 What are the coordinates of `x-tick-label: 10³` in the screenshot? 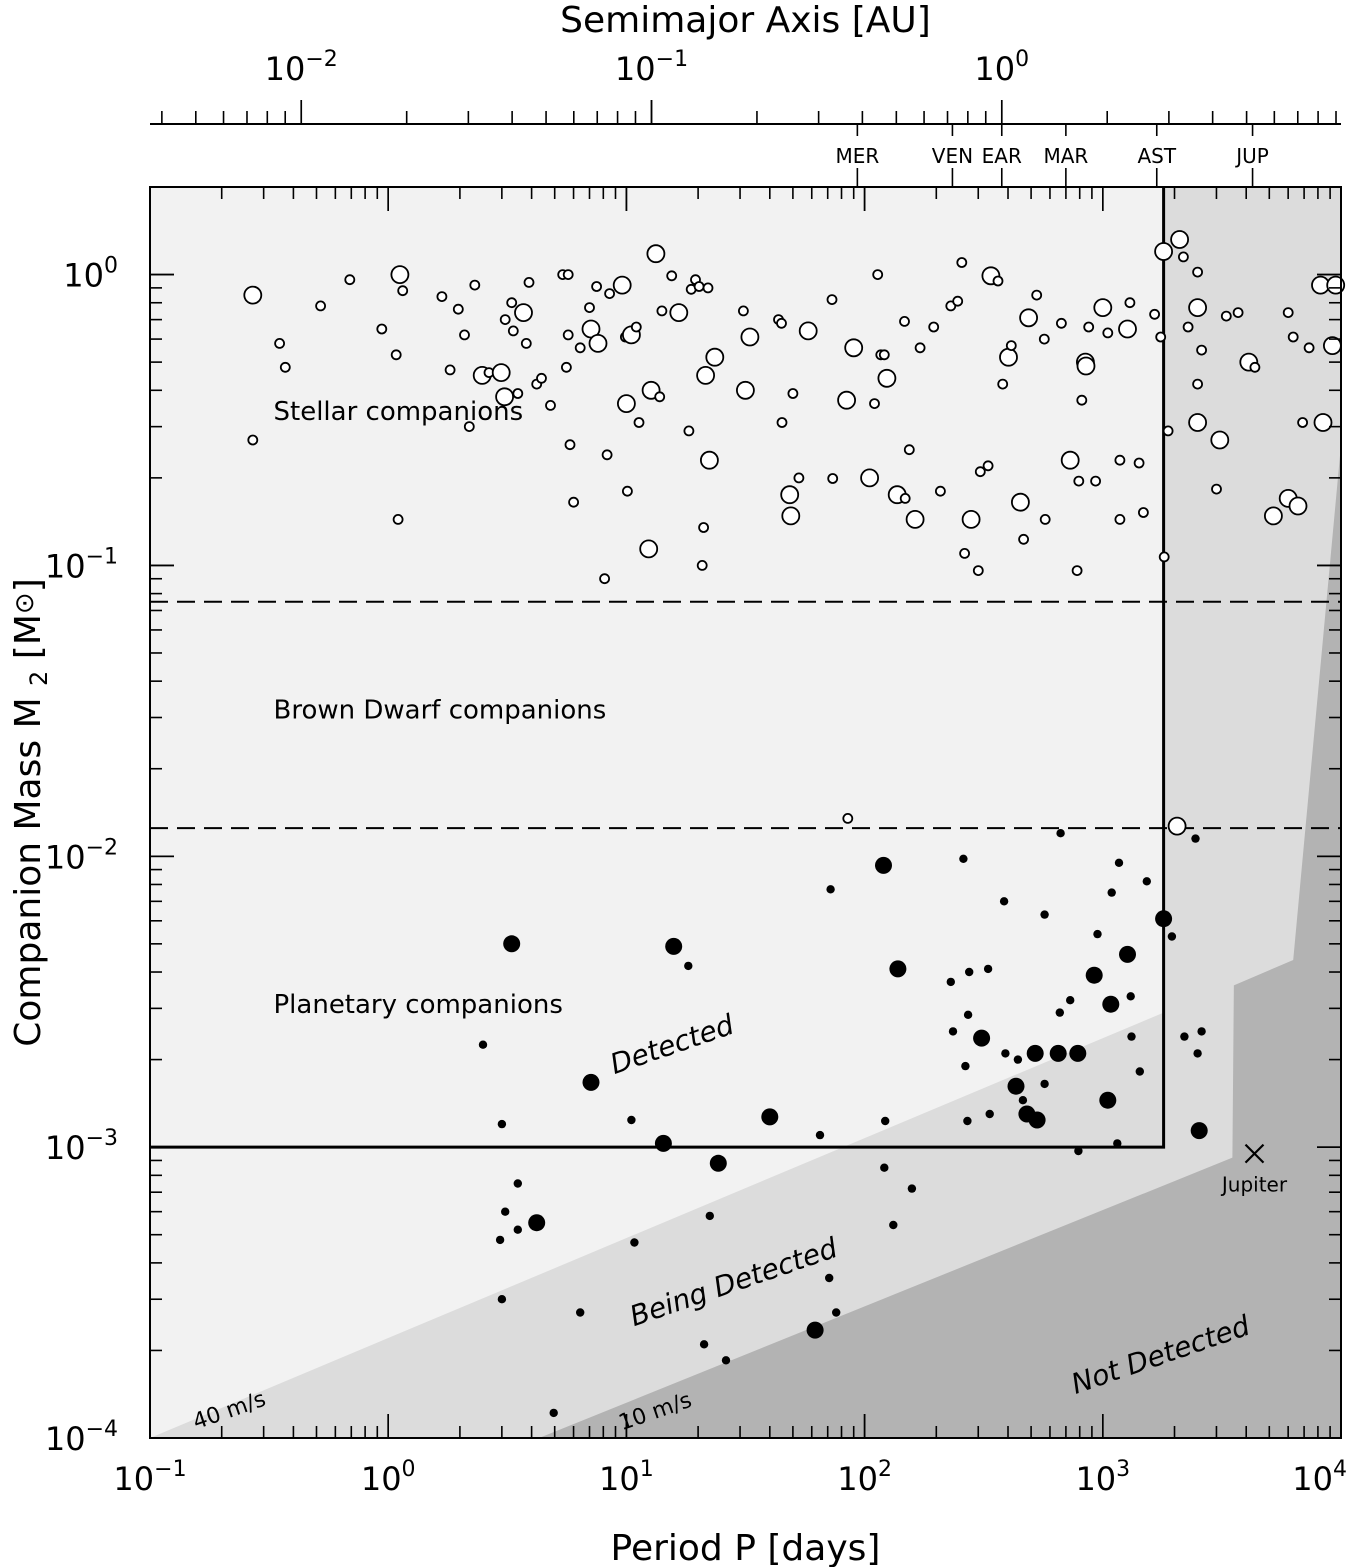 It's located at (1102, 1477).